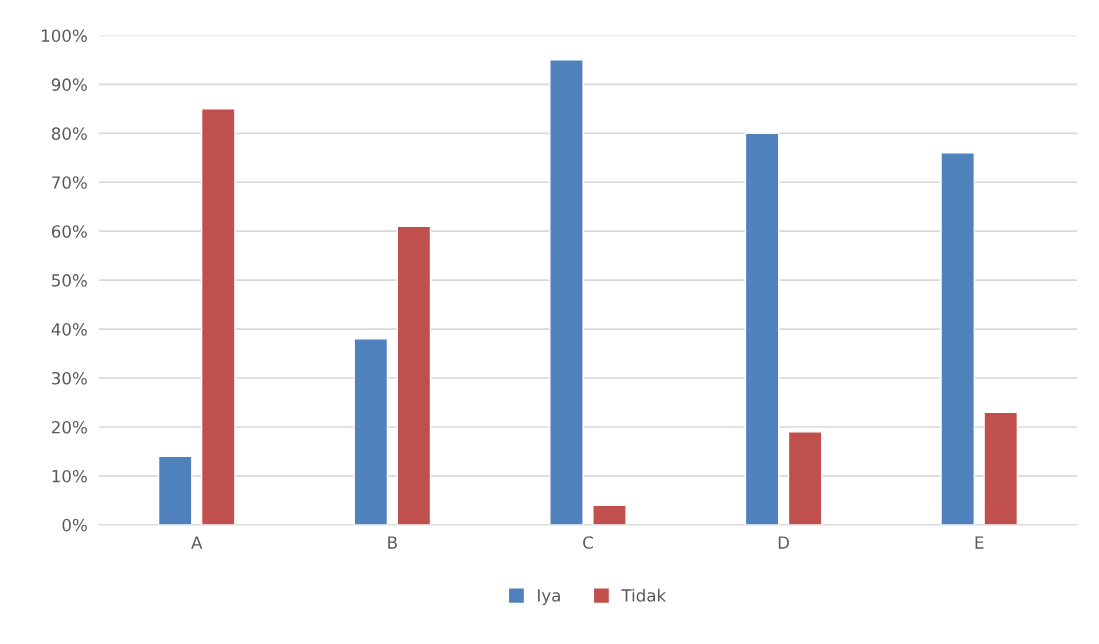 The height and width of the screenshot is (644, 1099). Describe the element at coordinates (644, 595) in the screenshot. I see `legend-label: Tidak` at that location.